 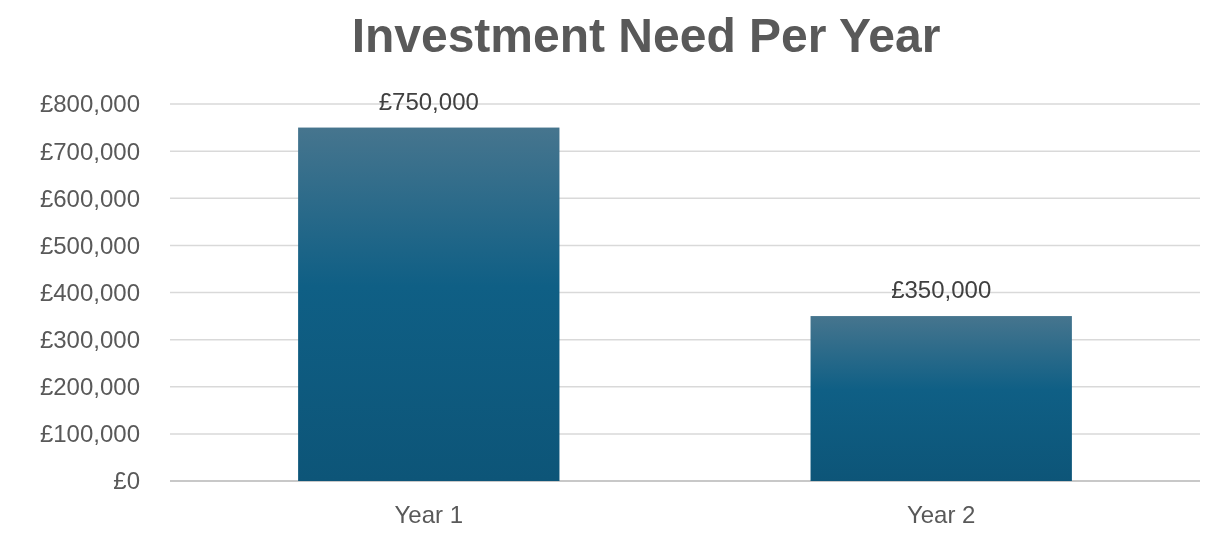 I want to click on y-tick-label: £100,000, so click(x=89, y=434).